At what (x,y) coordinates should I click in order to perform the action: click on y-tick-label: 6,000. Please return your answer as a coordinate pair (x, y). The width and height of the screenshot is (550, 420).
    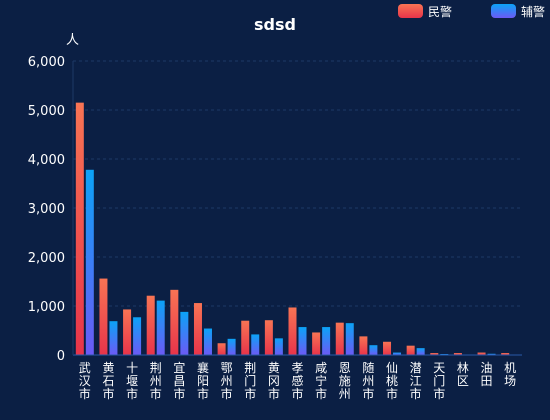
    Looking at the image, I should click on (46, 62).